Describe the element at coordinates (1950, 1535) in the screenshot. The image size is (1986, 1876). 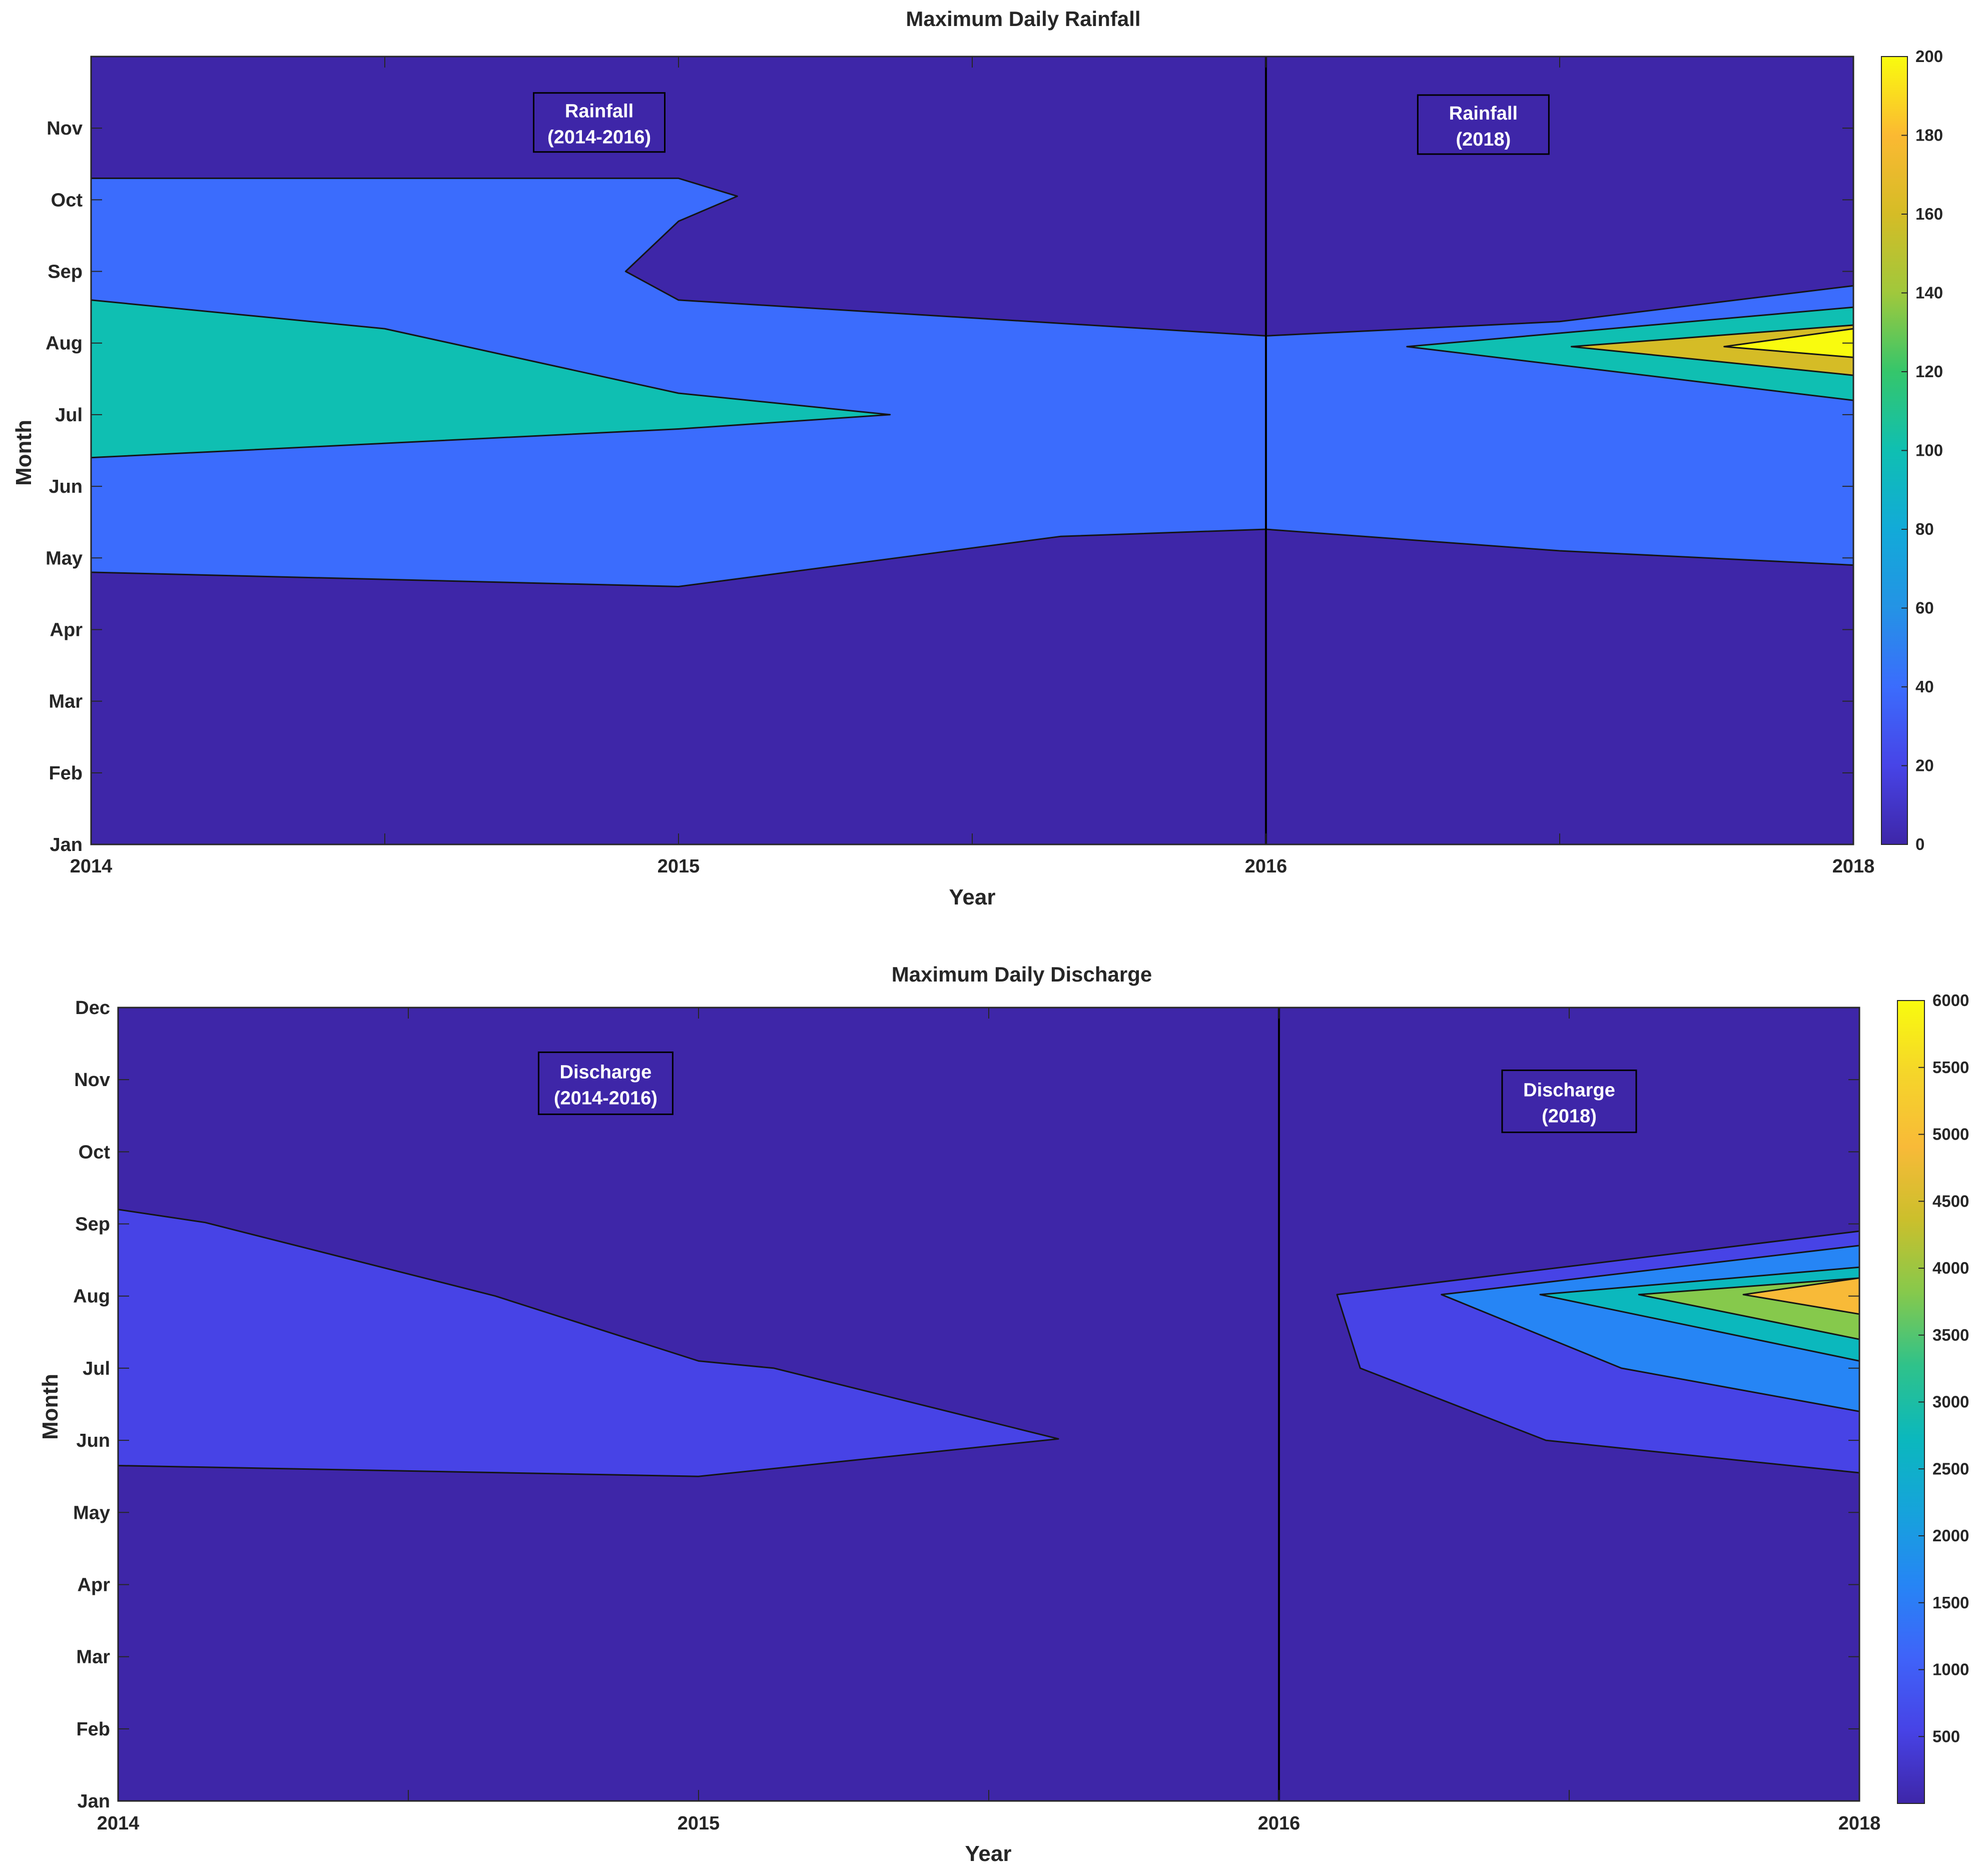
I see `discharge-colorbar-tick-label: 2000` at that location.